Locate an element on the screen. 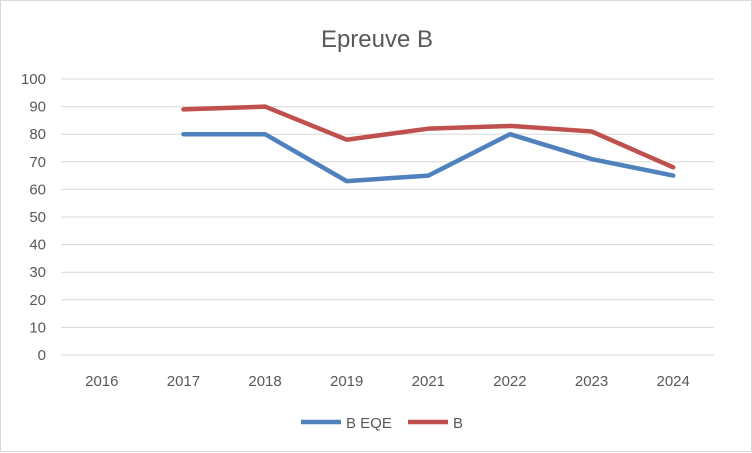  y-tick-label: 60 is located at coordinates (37, 189).